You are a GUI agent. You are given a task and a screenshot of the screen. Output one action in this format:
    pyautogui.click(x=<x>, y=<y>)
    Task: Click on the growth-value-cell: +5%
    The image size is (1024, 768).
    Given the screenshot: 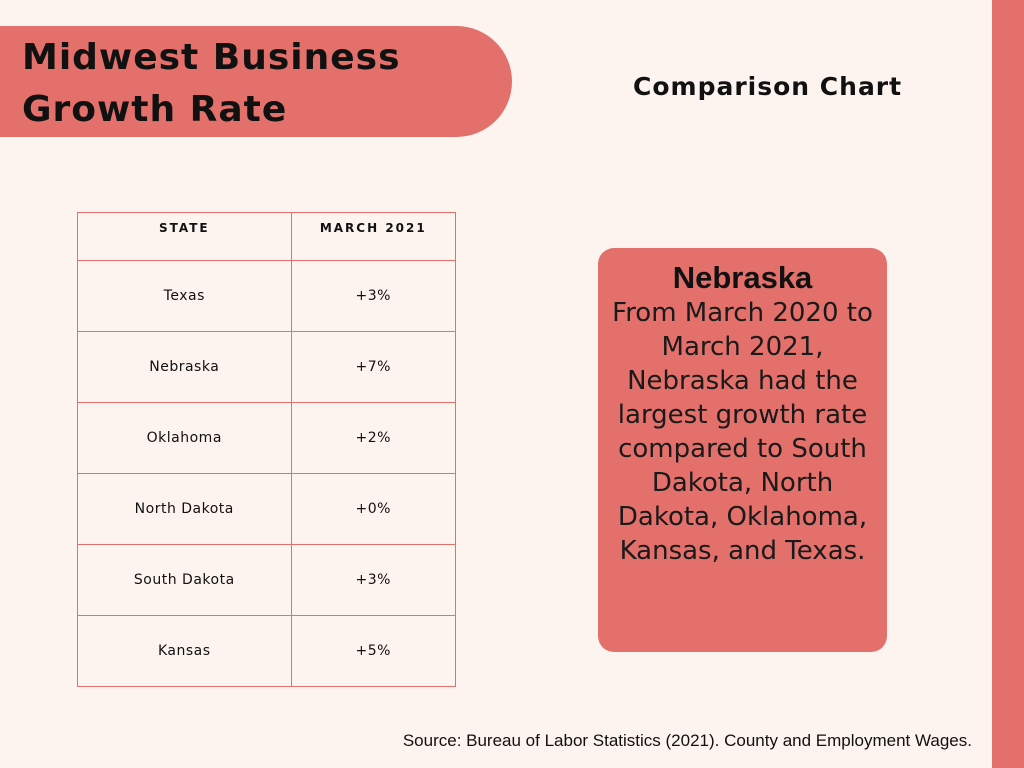 What is the action you would take?
    pyautogui.click(x=373, y=651)
    